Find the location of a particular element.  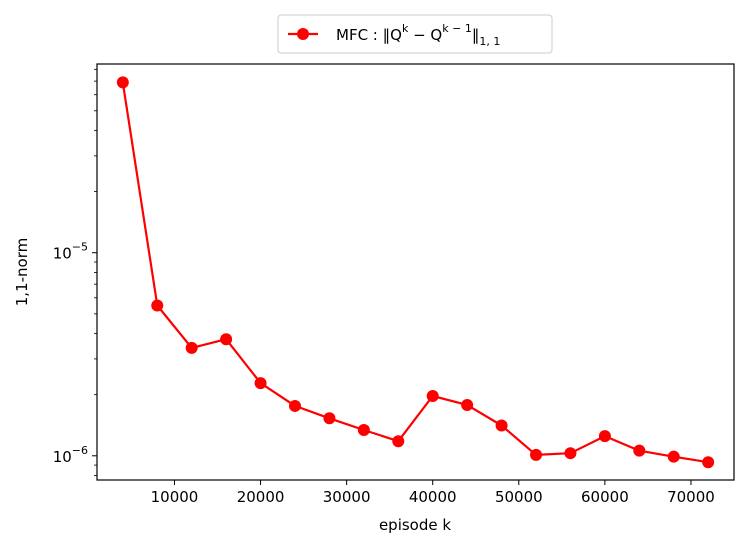

y-tick-label: 10⁻⁵ is located at coordinates (70, 252).